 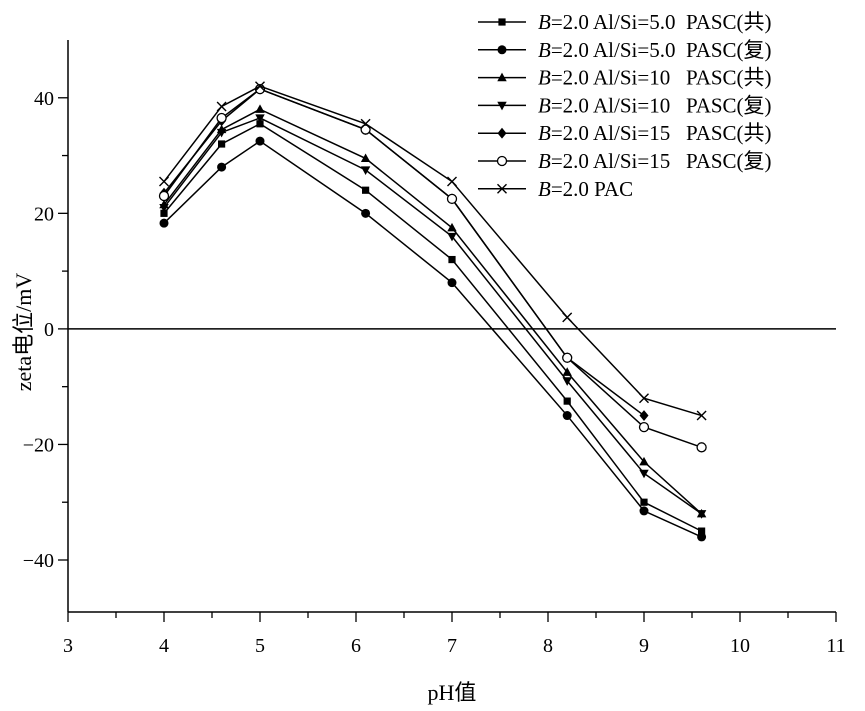 I want to click on y-tick-label: −40, so click(x=38, y=561).